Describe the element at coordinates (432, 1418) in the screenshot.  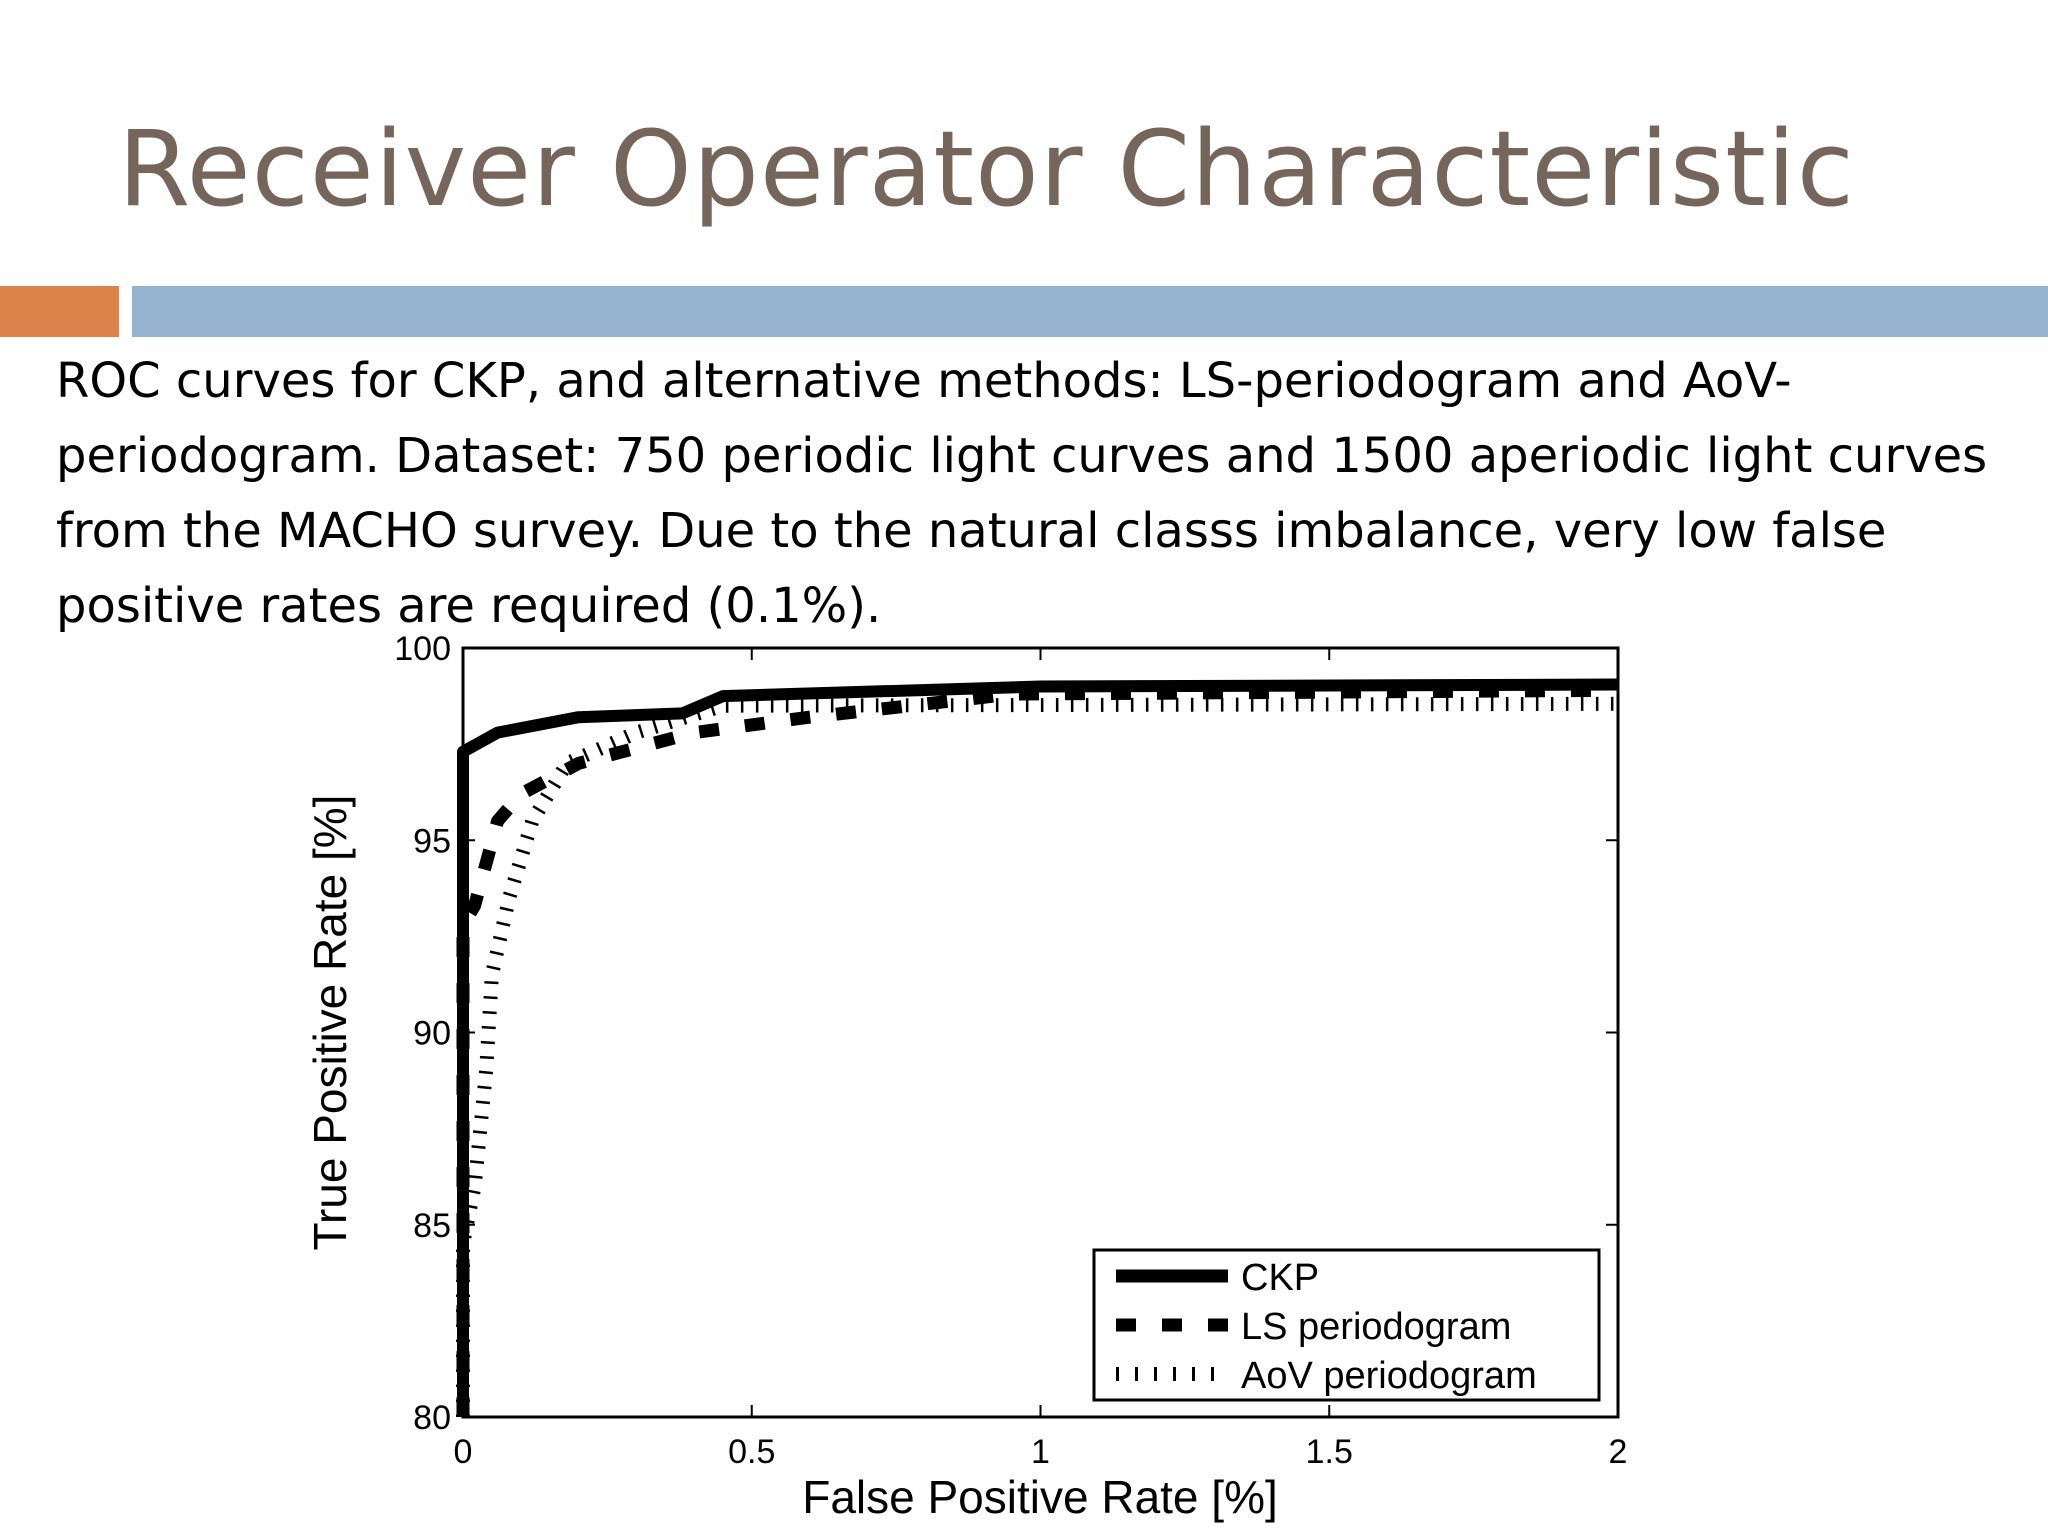
I see `y-tick-label: 80` at that location.